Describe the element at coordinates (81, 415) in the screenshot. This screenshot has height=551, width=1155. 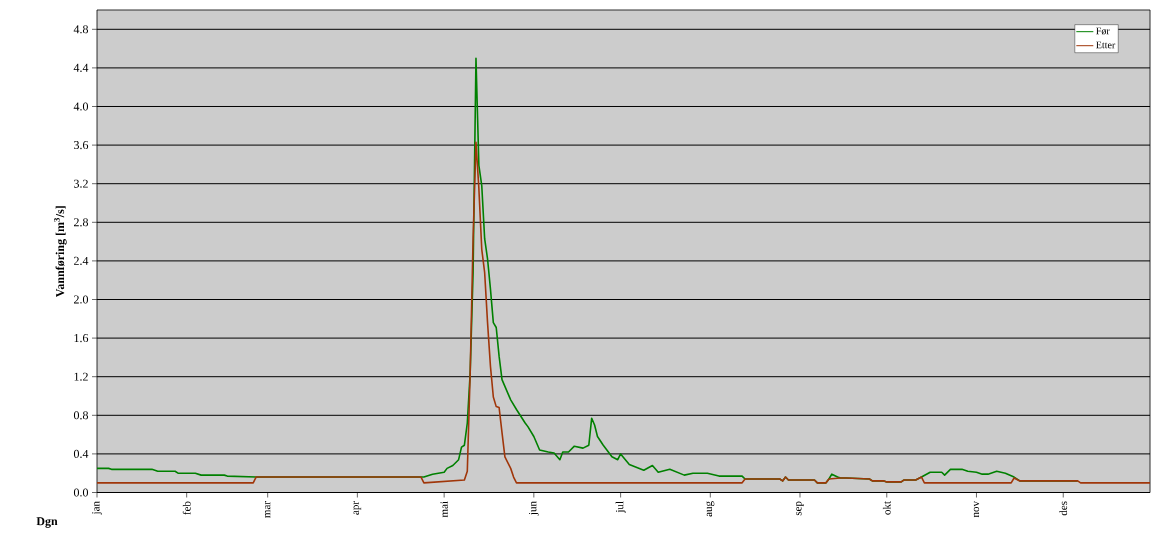
I see `y-tick-label: 0.8` at that location.